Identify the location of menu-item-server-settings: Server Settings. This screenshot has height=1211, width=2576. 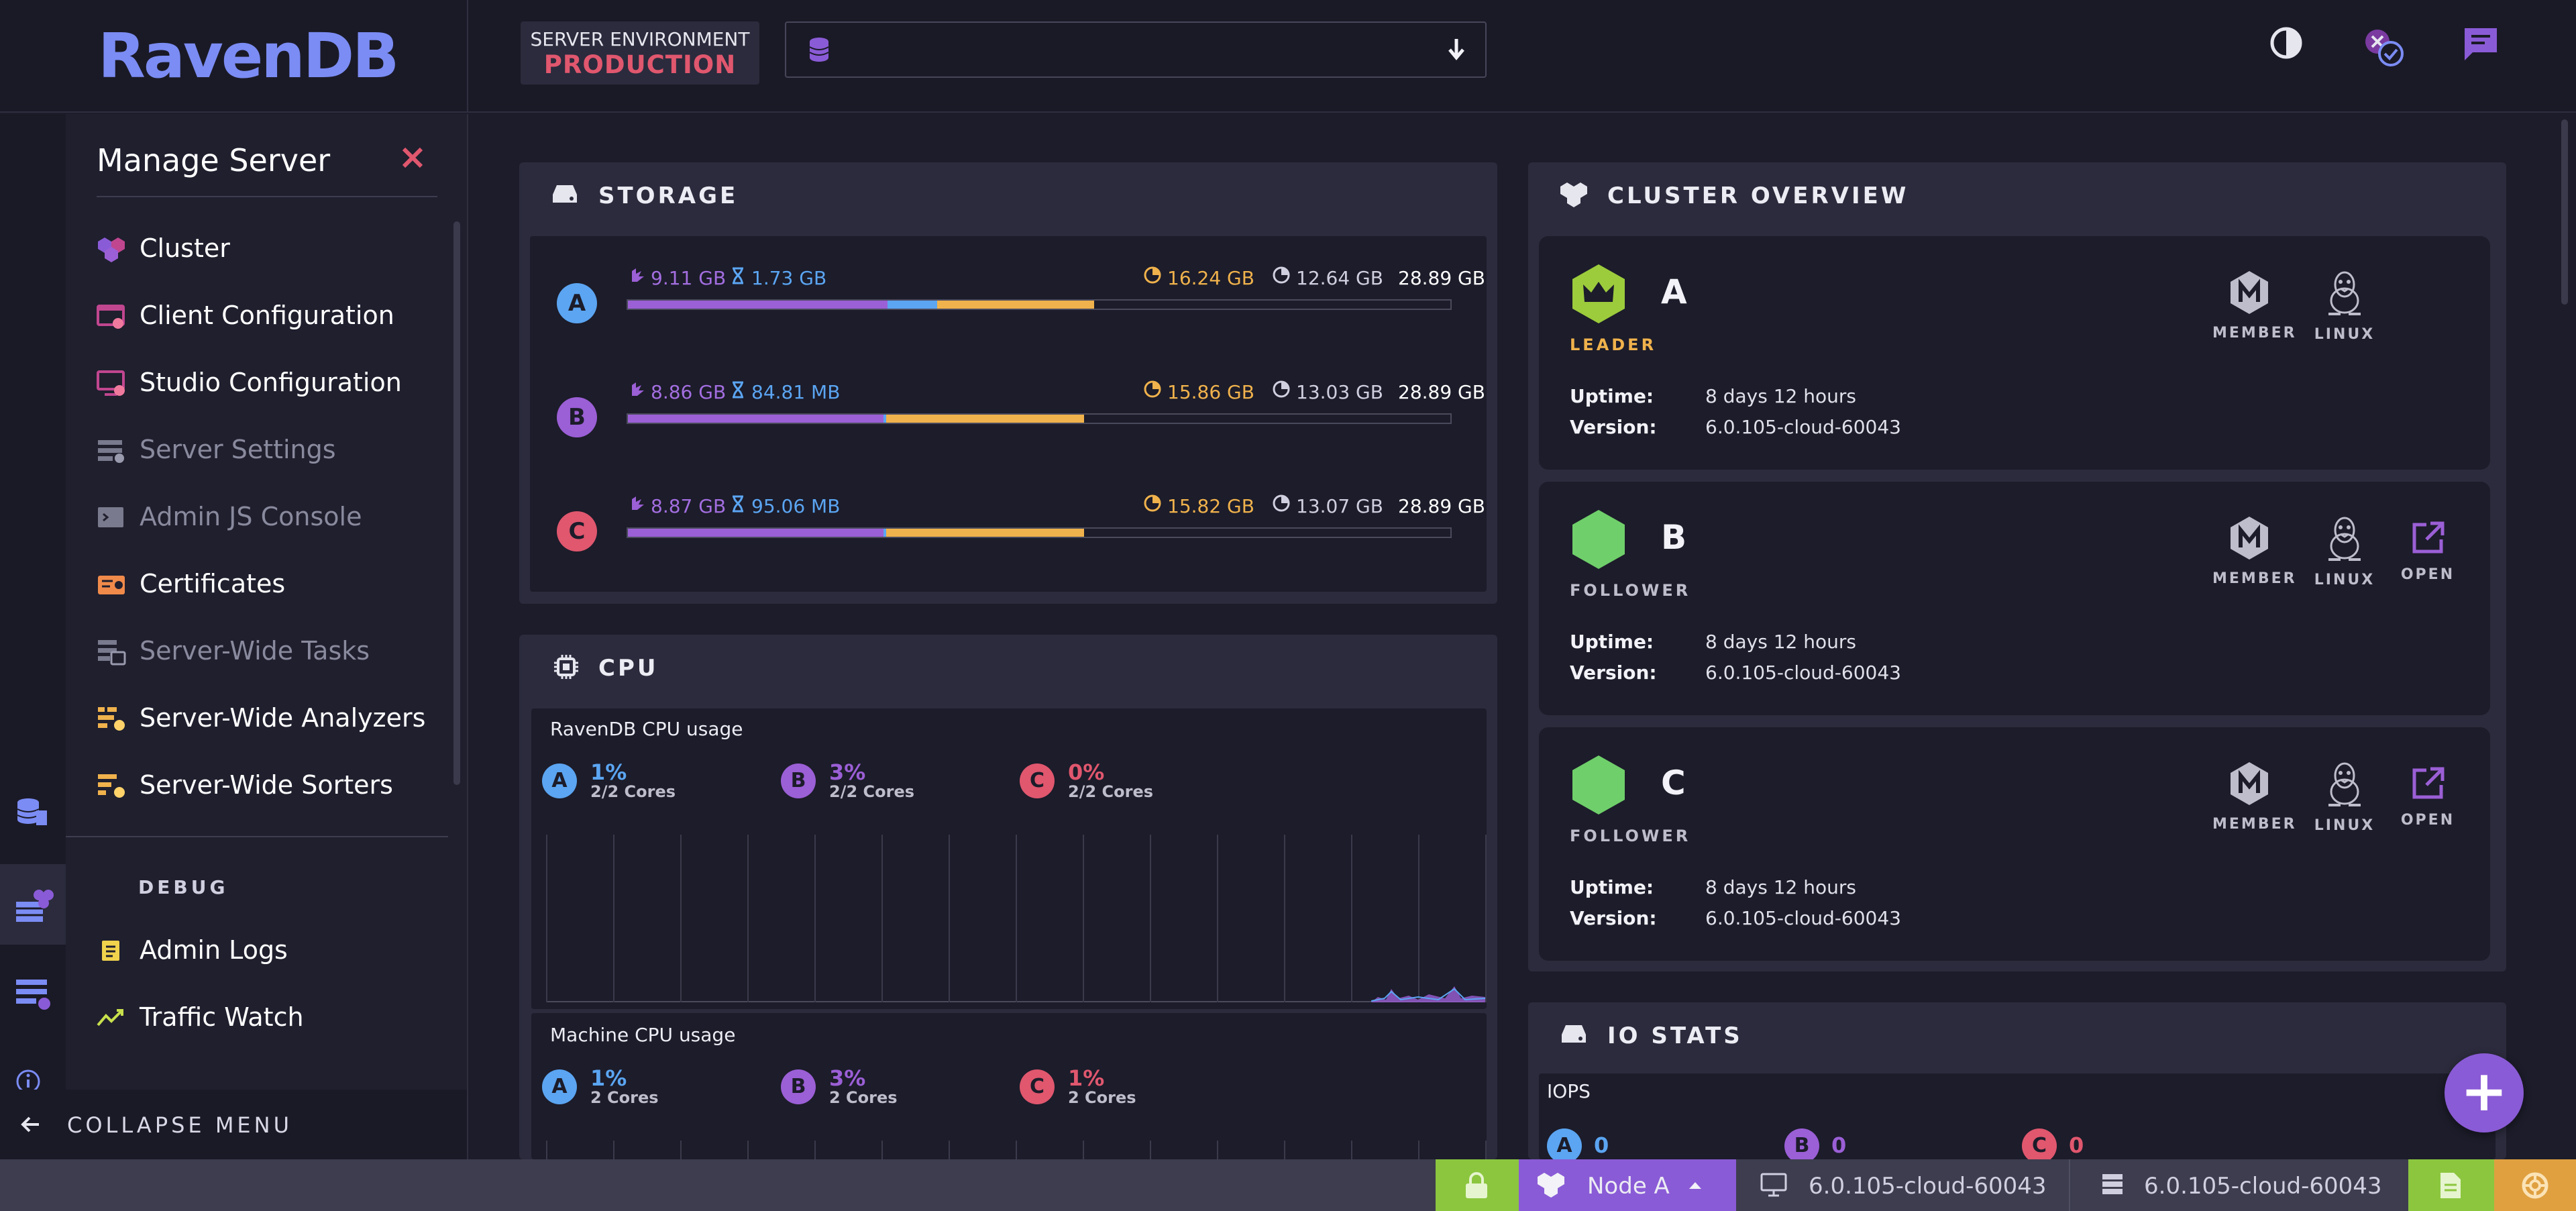
(271, 450).